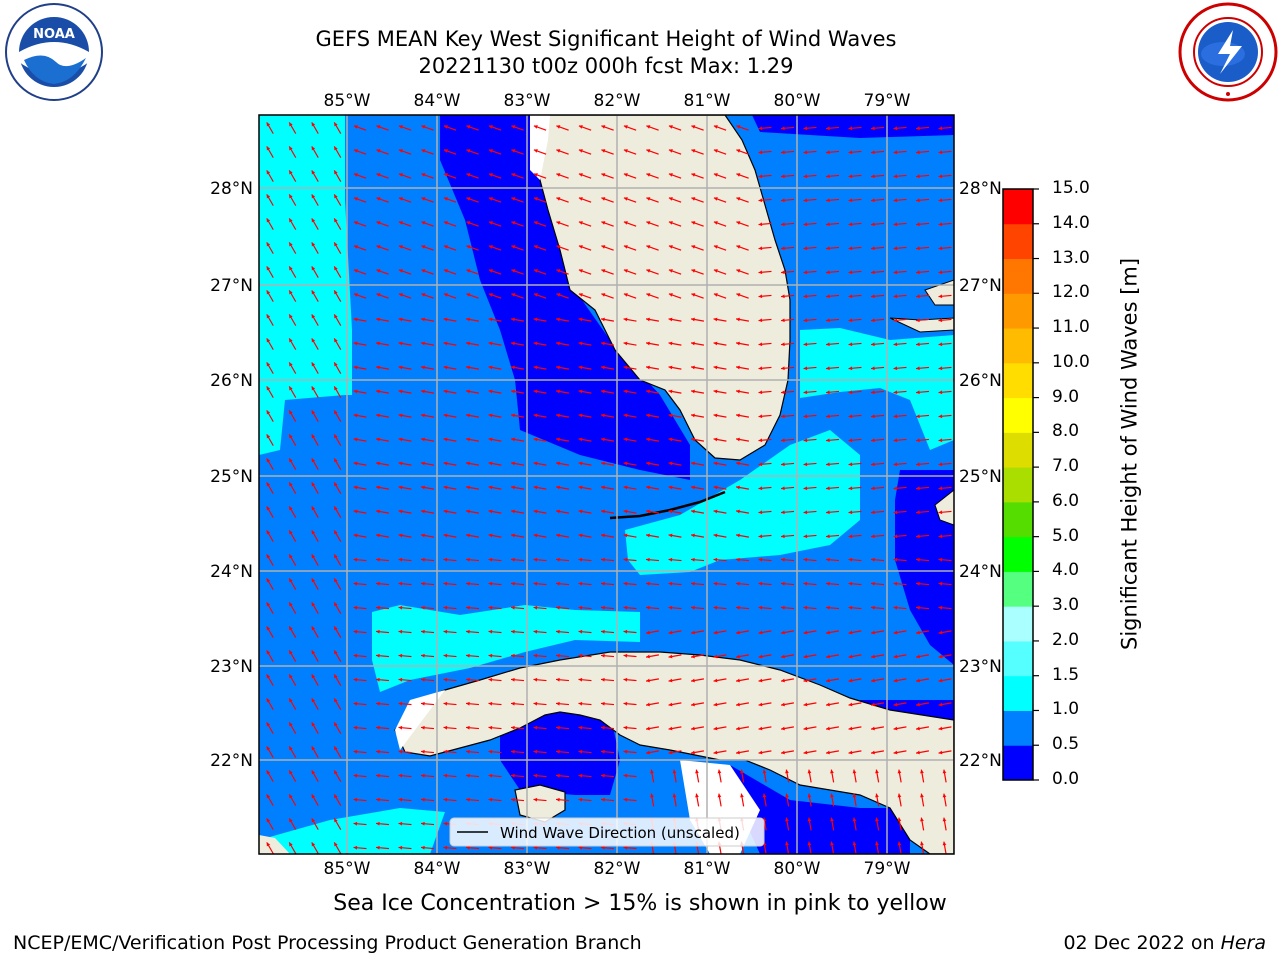 The height and width of the screenshot is (960, 1280). I want to click on bahamas-andros-land, so click(944, 507).